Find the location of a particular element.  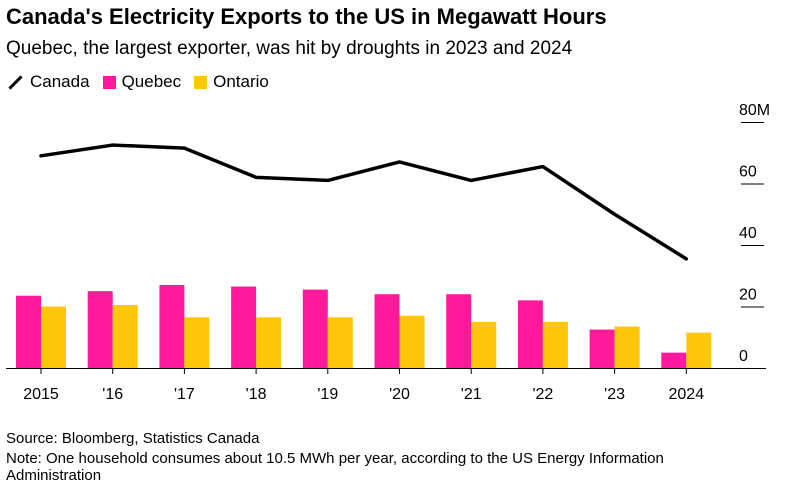

x-tick-label-6: '21 is located at coordinates (471, 394).